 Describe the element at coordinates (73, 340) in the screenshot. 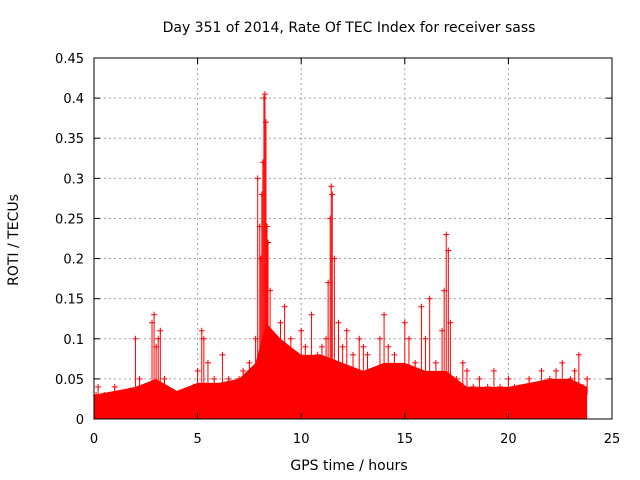

I see `y-tick-label: 0.1` at that location.